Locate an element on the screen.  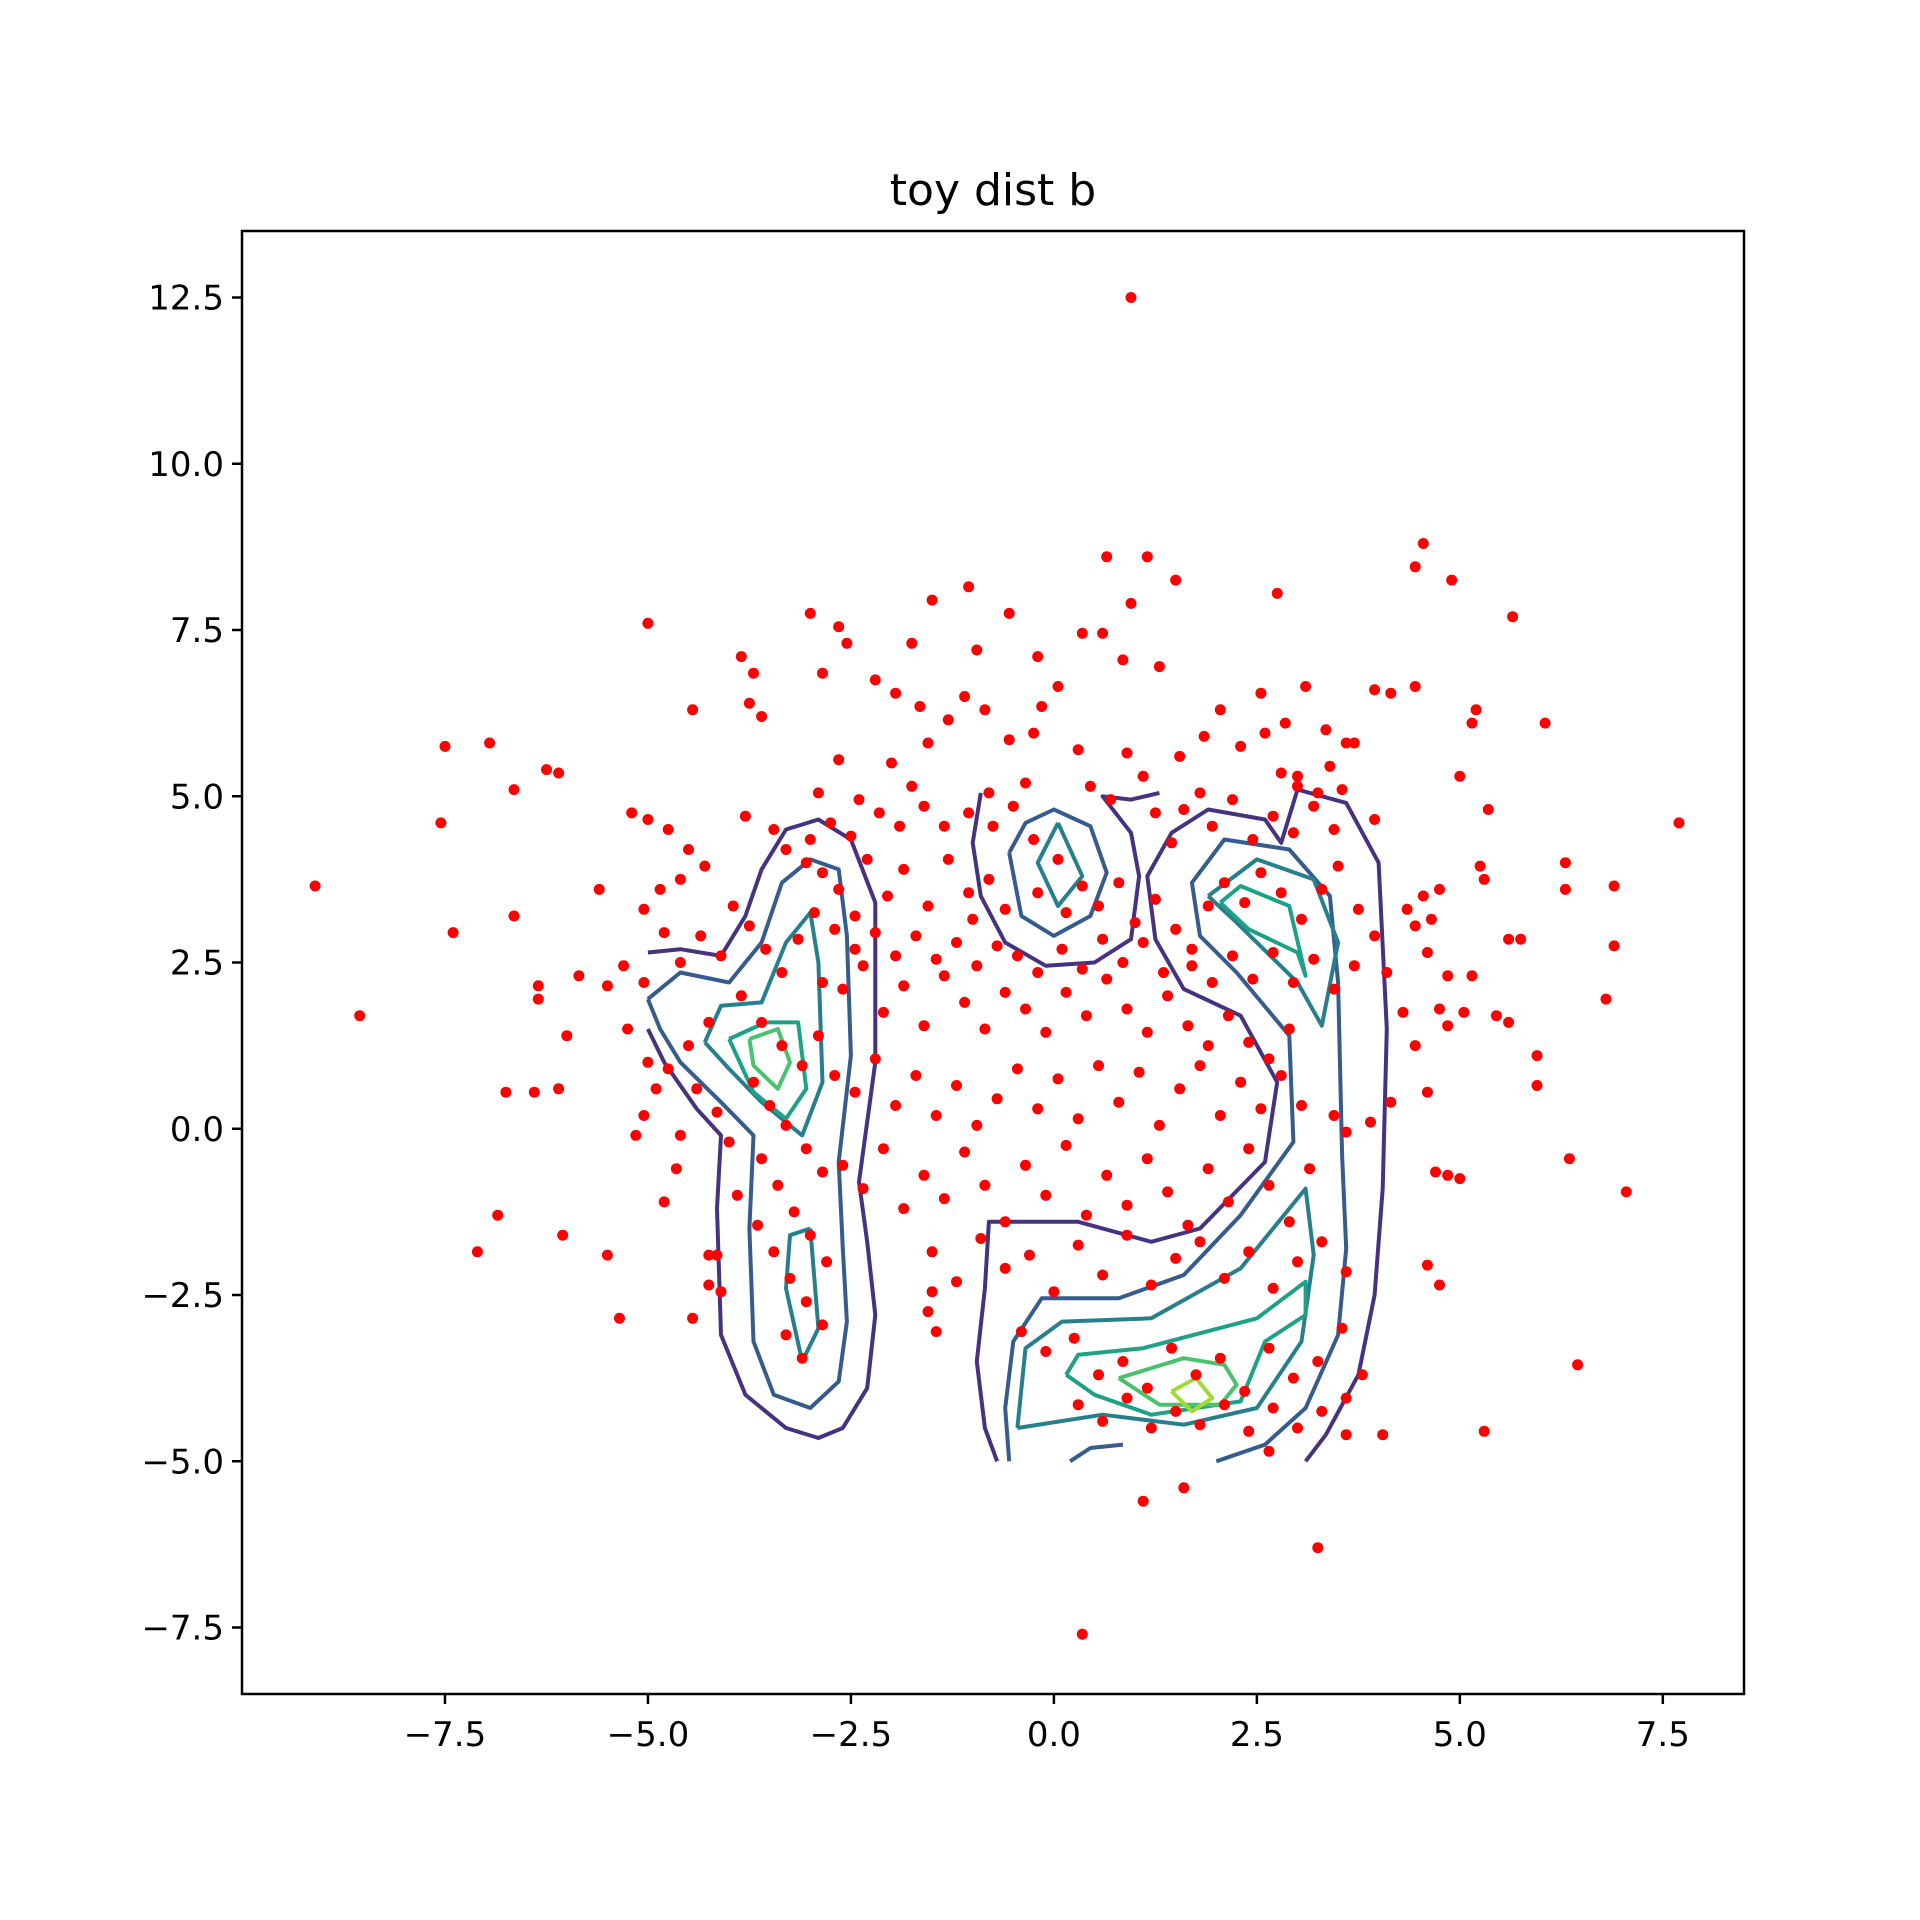
x-tick-label: 2.5 is located at coordinates (1257, 1735).